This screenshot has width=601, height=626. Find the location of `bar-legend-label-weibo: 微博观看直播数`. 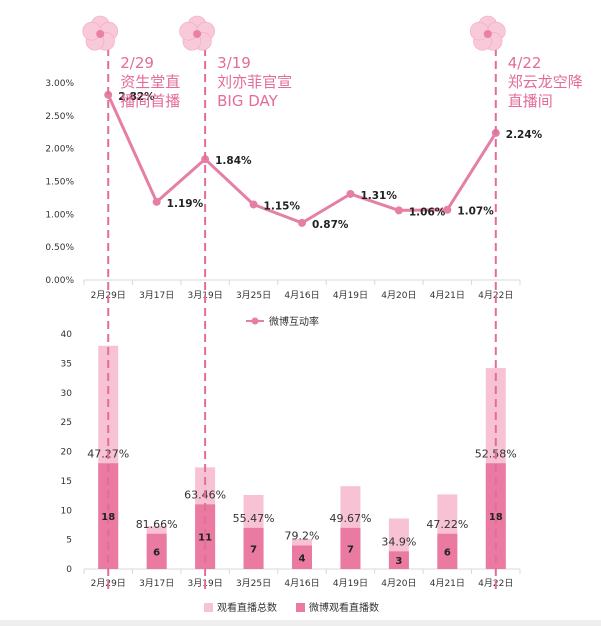

bar-legend-label-weibo: 微博观看直播数 is located at coordinates (344, 607).